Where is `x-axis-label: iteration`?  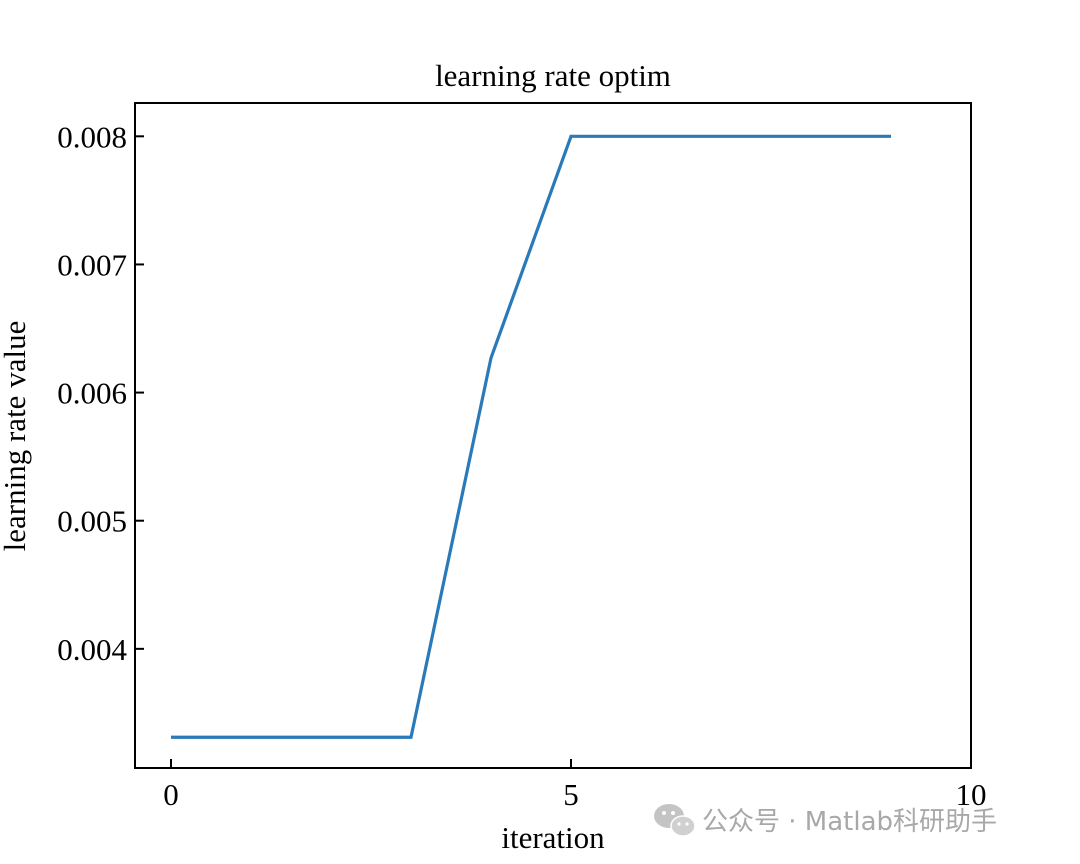
x-axis-label: iteration is located at coordinates (553, 837).